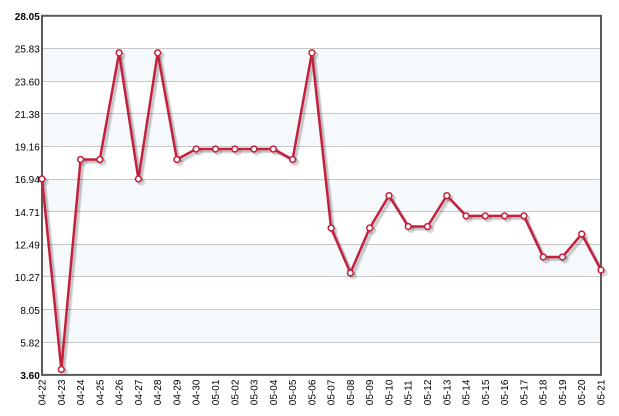 This screenshot has width=619, height=416. Describe the element at coordinates (30, 311) in the screenshot. I see `svg-text: 8.05` at that location.